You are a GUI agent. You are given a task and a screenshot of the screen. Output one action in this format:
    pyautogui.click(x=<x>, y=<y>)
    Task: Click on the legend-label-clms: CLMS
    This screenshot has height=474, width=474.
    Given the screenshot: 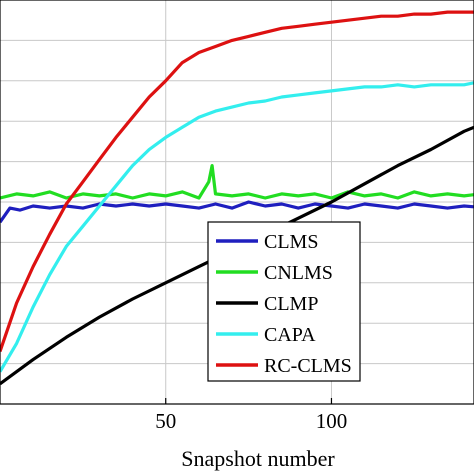 What is the action you would take?
    pyautogui.click(x=291, y=242)
    